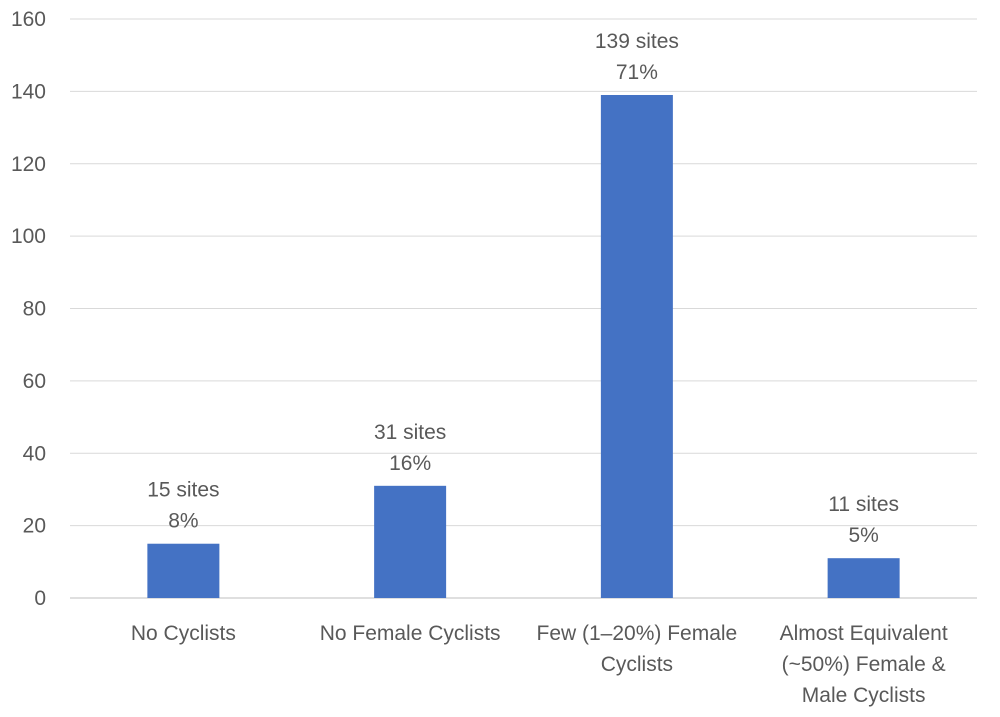  I want to click on data-label: 71%, so click(637, 72).